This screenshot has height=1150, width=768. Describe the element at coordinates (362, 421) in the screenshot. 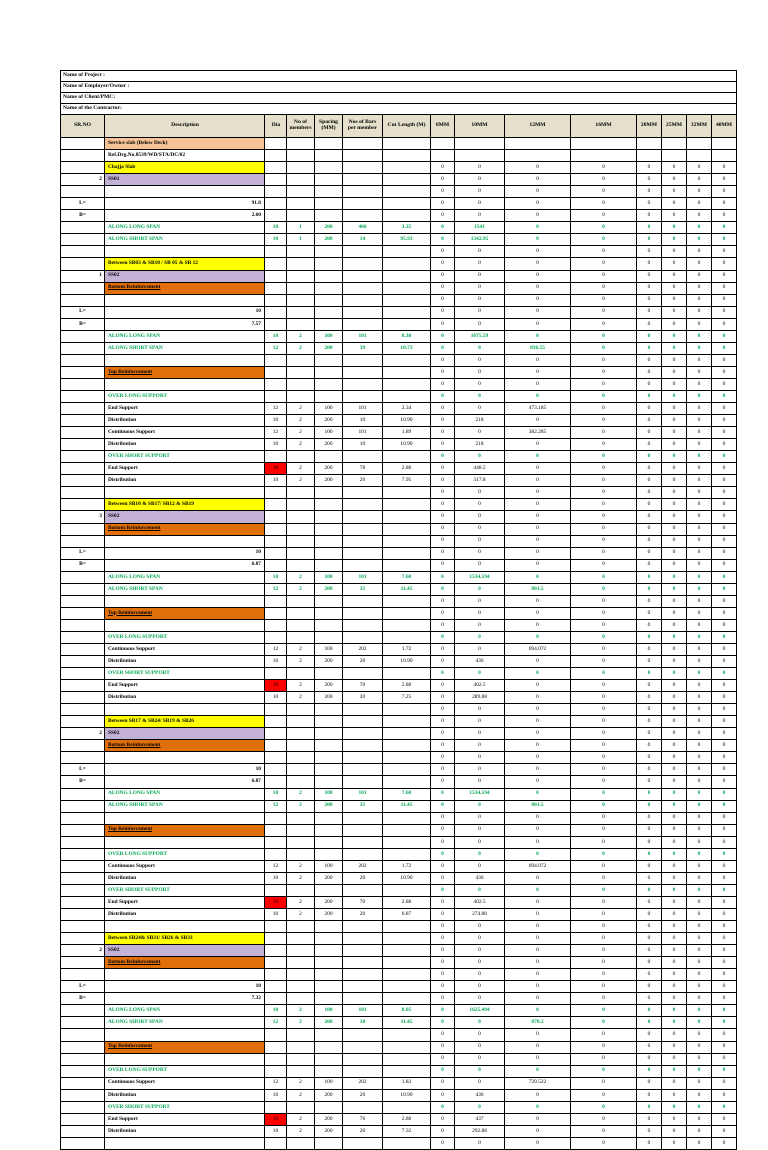

I see `cell-bars: 10` at that location.